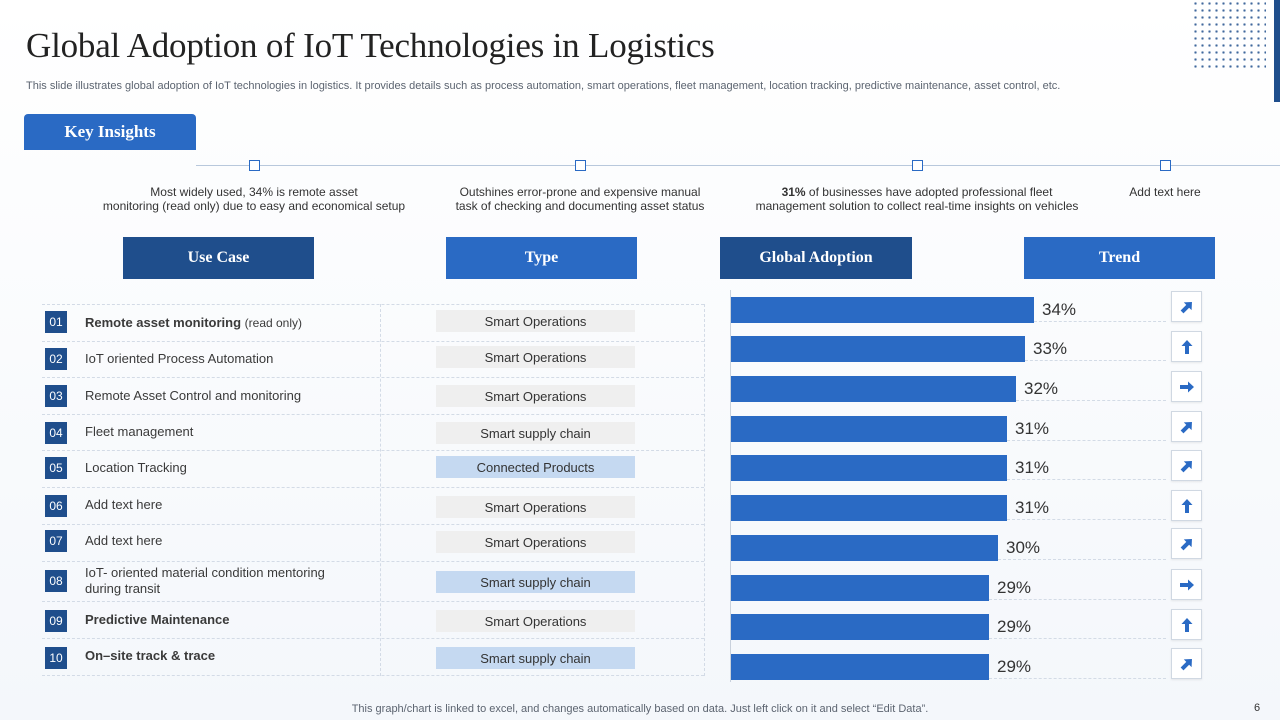  Describe the element at coordinates (541, 258) in the screenshot. I see `header-type: Type` at that location.